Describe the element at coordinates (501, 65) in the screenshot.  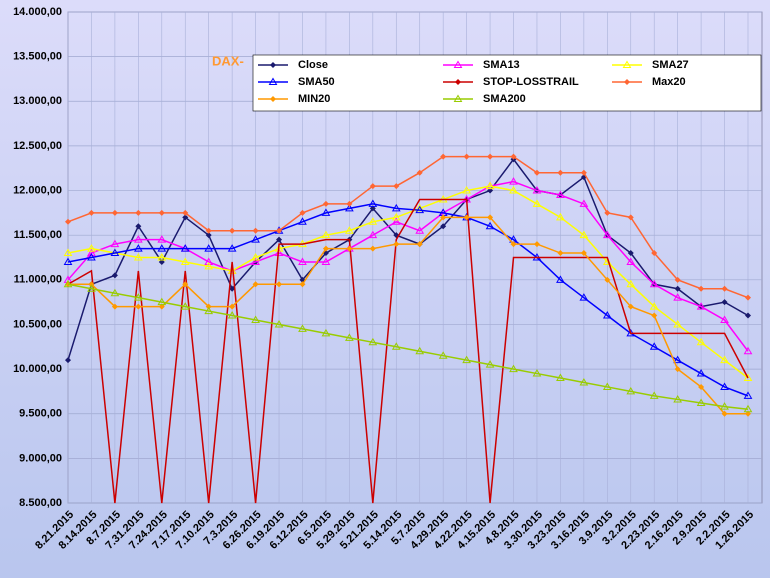
I see `legend-label: SMA13` at that location.